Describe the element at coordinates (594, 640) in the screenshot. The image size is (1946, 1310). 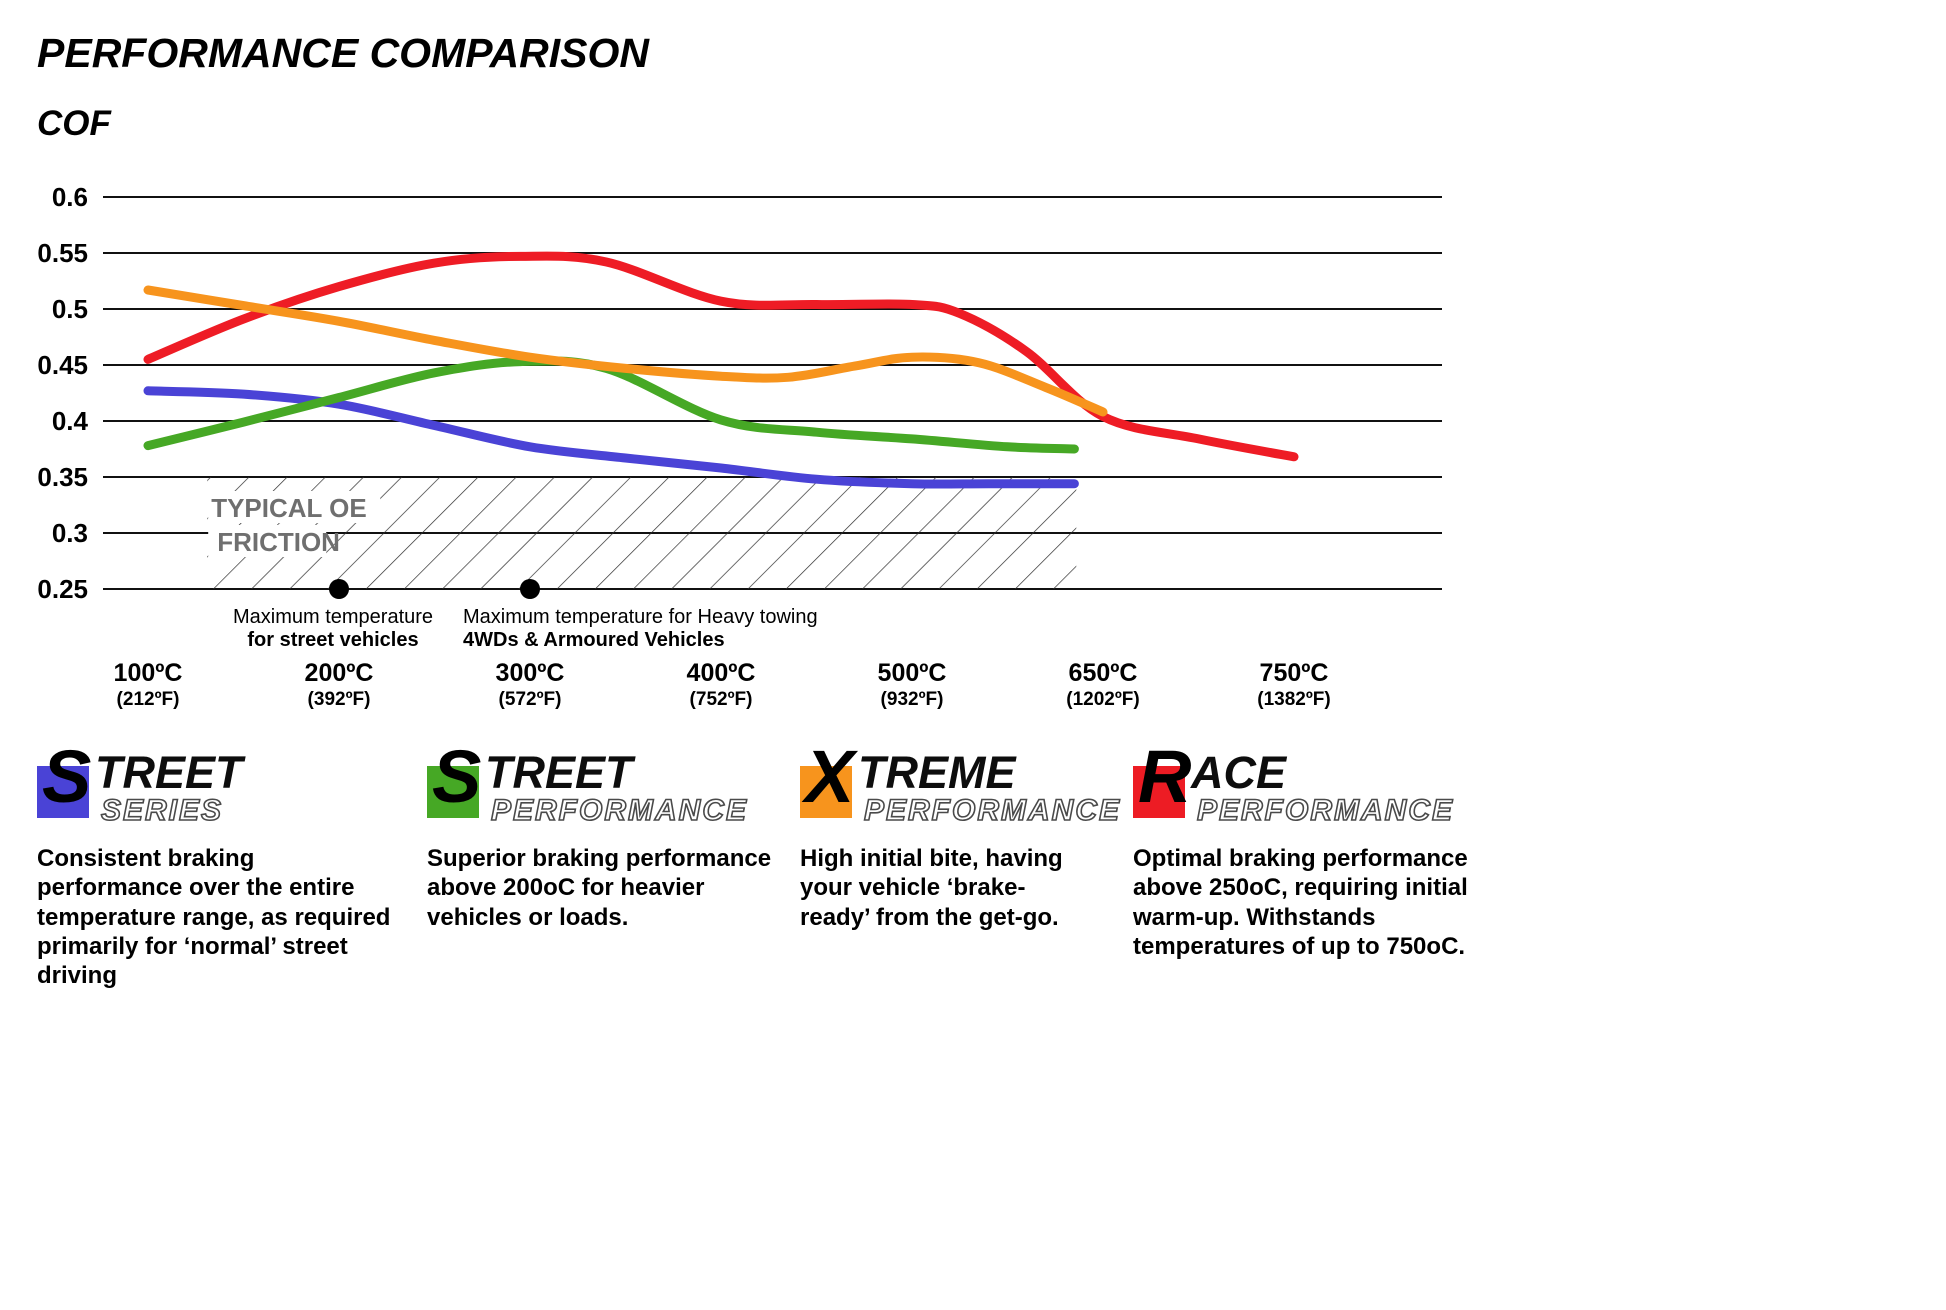
I see `marker-caption-line2: 4WDs & Armoured Vehicles` at that location.